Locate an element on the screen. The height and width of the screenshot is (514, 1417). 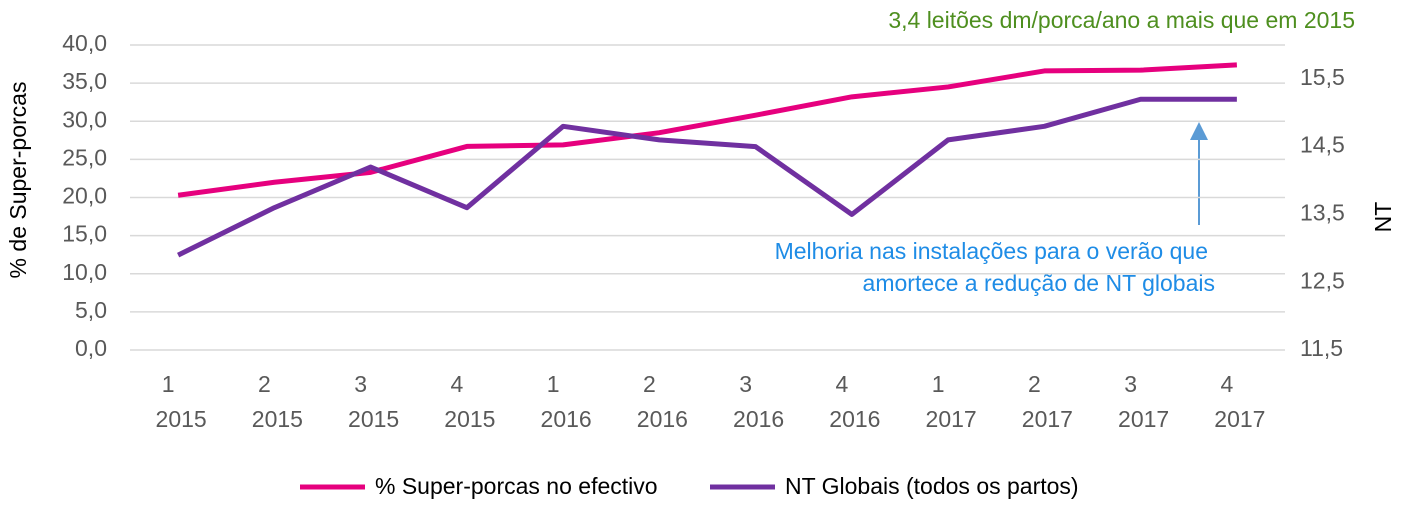
y2-tick-label: 15,5 is located at coordinates (1322, 77).